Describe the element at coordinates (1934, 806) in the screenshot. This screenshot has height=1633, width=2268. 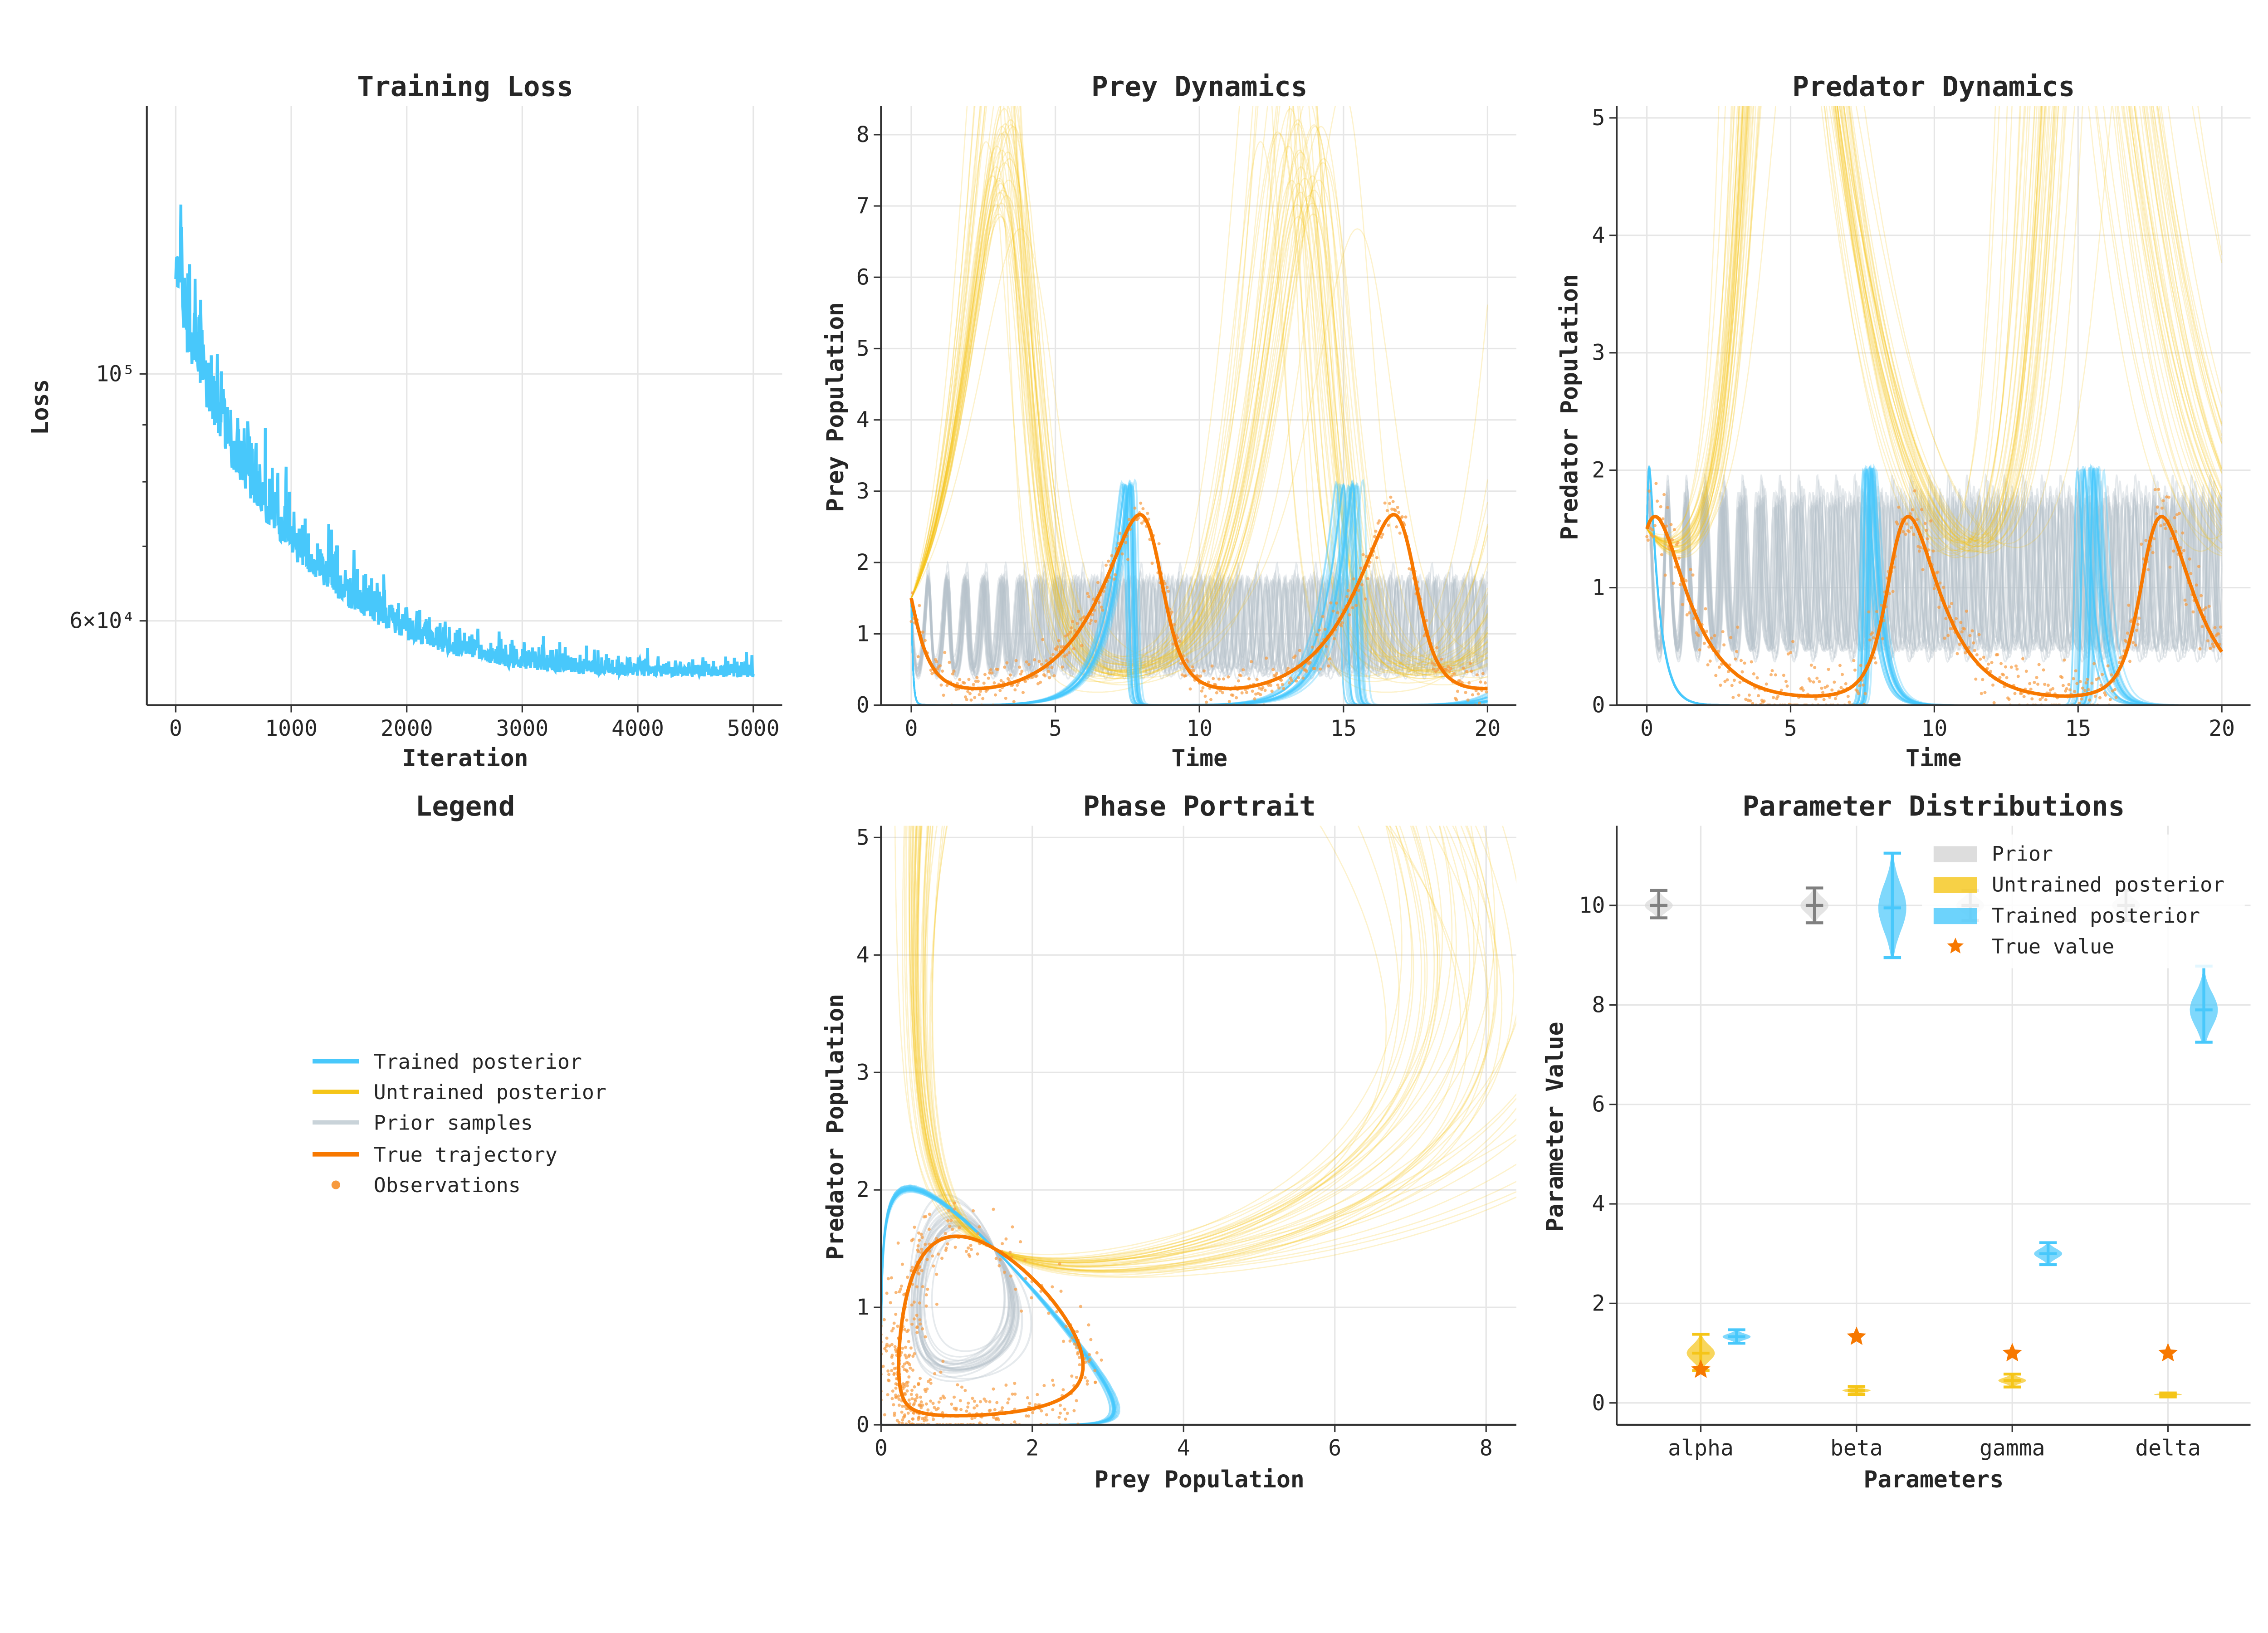
I see `params-title: Parameter Distributions` at that location.